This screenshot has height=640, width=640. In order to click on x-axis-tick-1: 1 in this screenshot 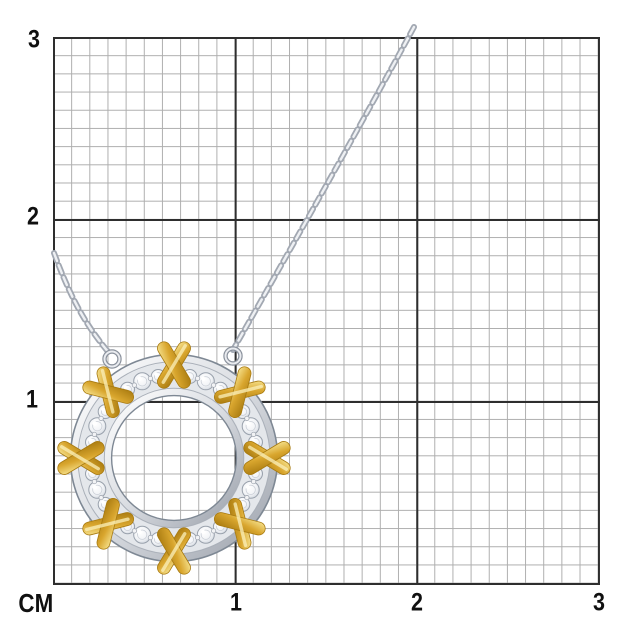, I will do `click(236, 602)`.